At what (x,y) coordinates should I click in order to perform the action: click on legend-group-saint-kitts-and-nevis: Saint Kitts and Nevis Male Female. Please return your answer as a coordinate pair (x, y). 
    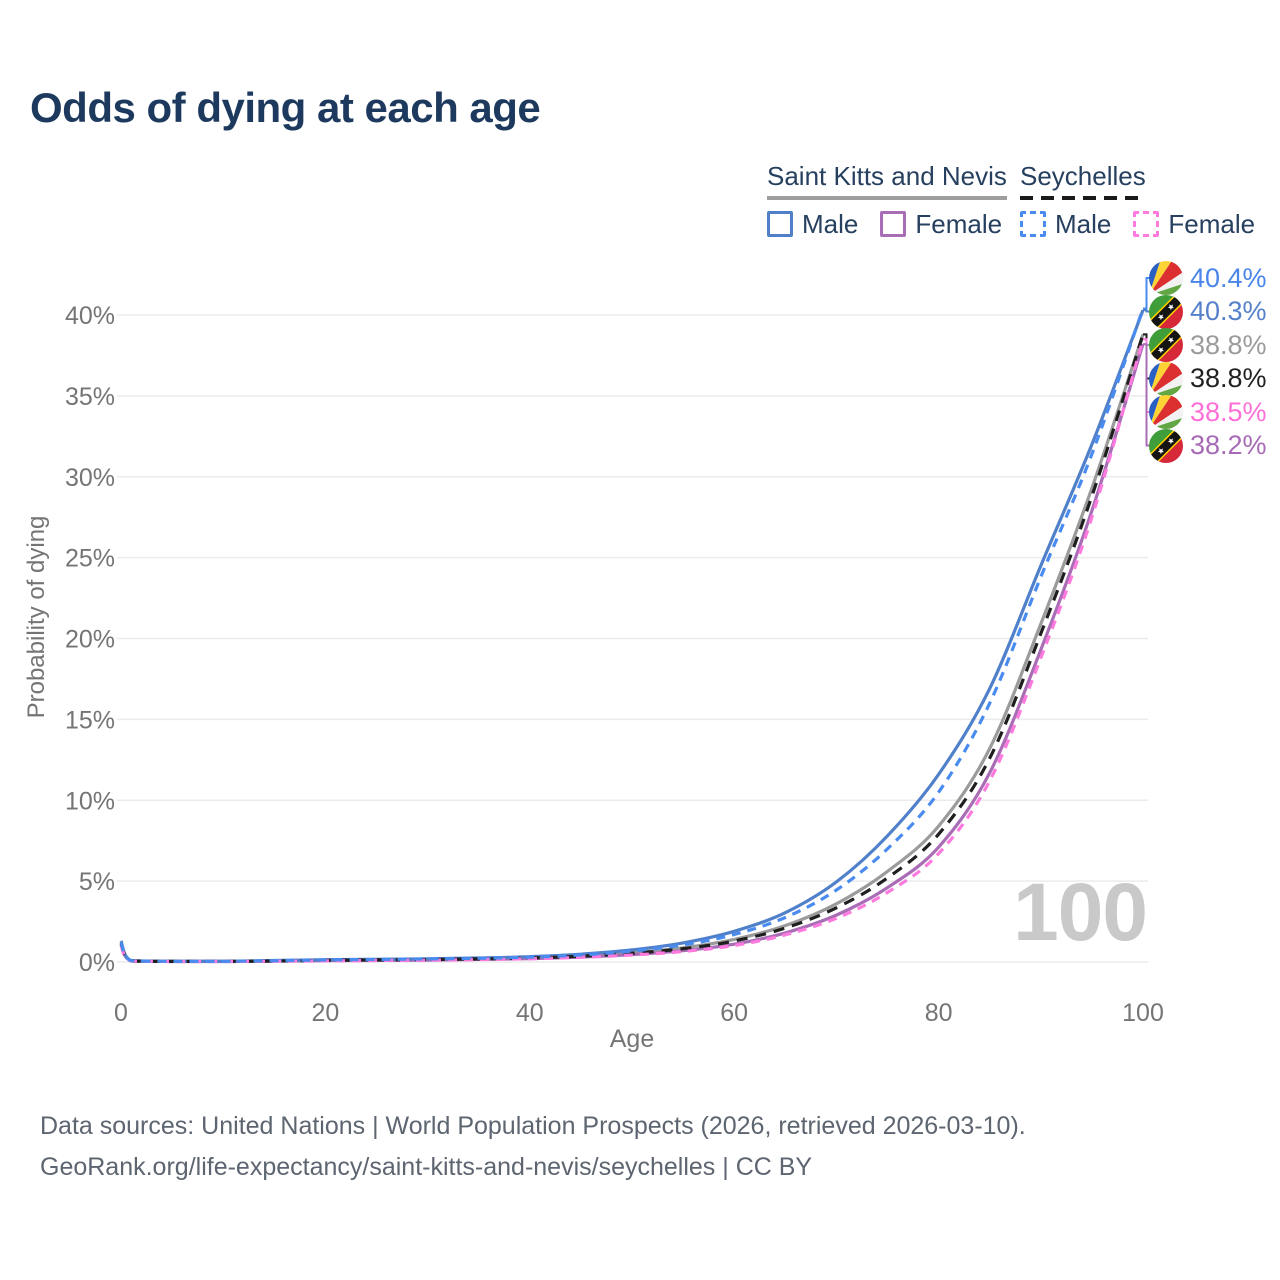
    Looking at the image, I should click on (895, 200).